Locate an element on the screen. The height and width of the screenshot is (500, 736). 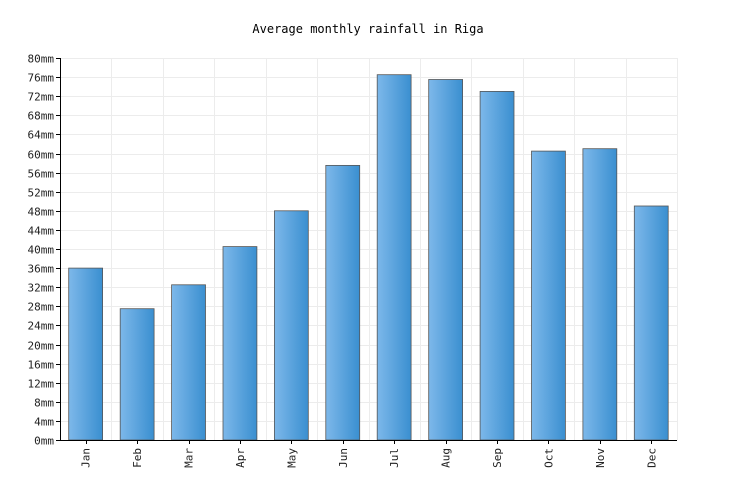
bar-feb is located at coordinates (137, 374).